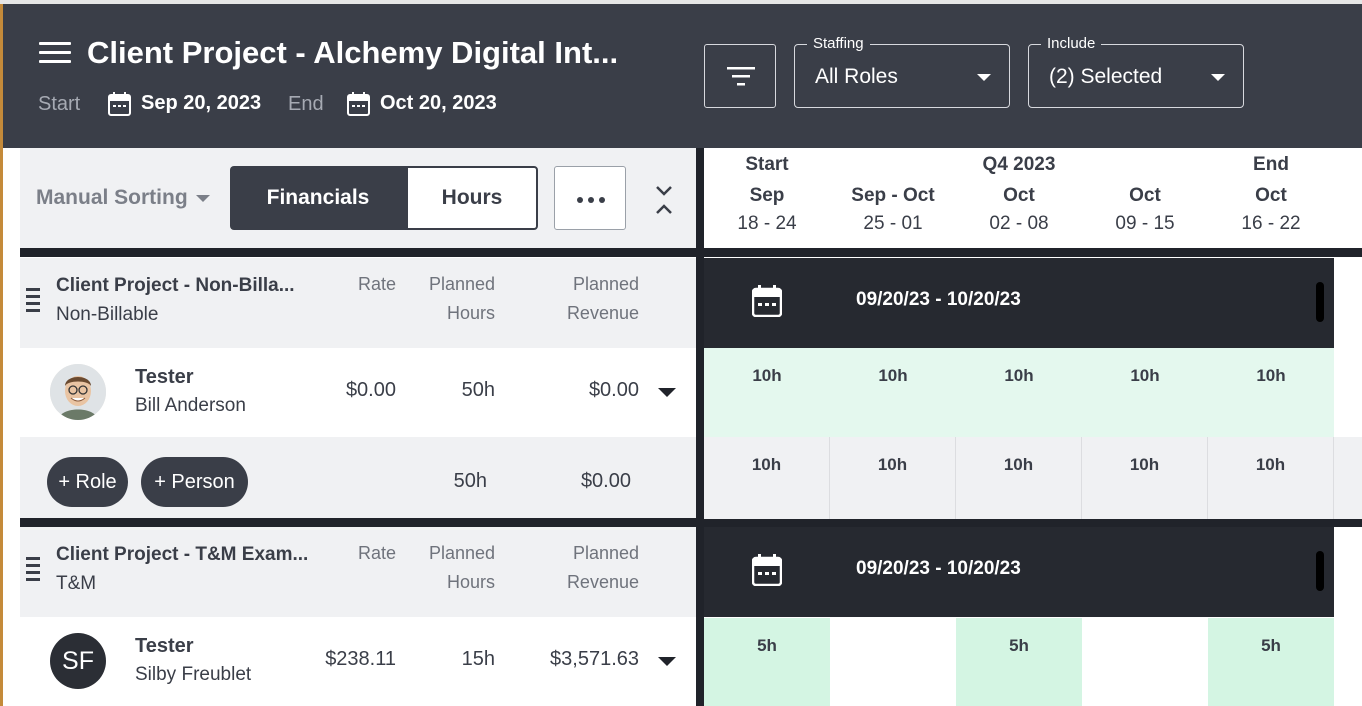 This screenshot has width=1362, height=706. What do you see at coordinates (370, 390) in the screenshot?
I see `rate-value: $0.00` at bounding box center [370, 390].